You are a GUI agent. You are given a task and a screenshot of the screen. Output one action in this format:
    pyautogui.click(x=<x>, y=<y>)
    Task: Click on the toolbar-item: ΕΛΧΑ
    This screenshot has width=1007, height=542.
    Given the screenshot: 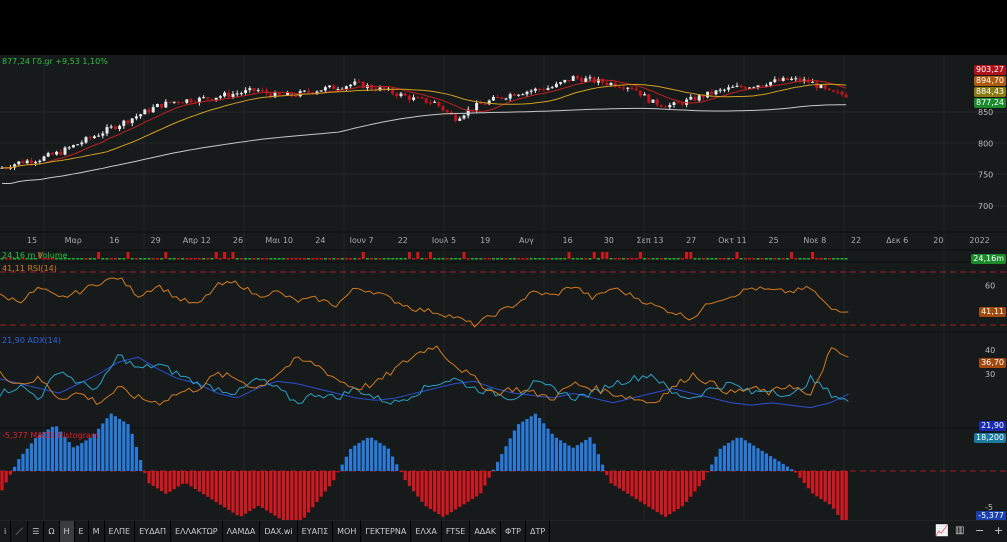 What is the action you would take?
    pyautogui.click(x=426, y=531)
    